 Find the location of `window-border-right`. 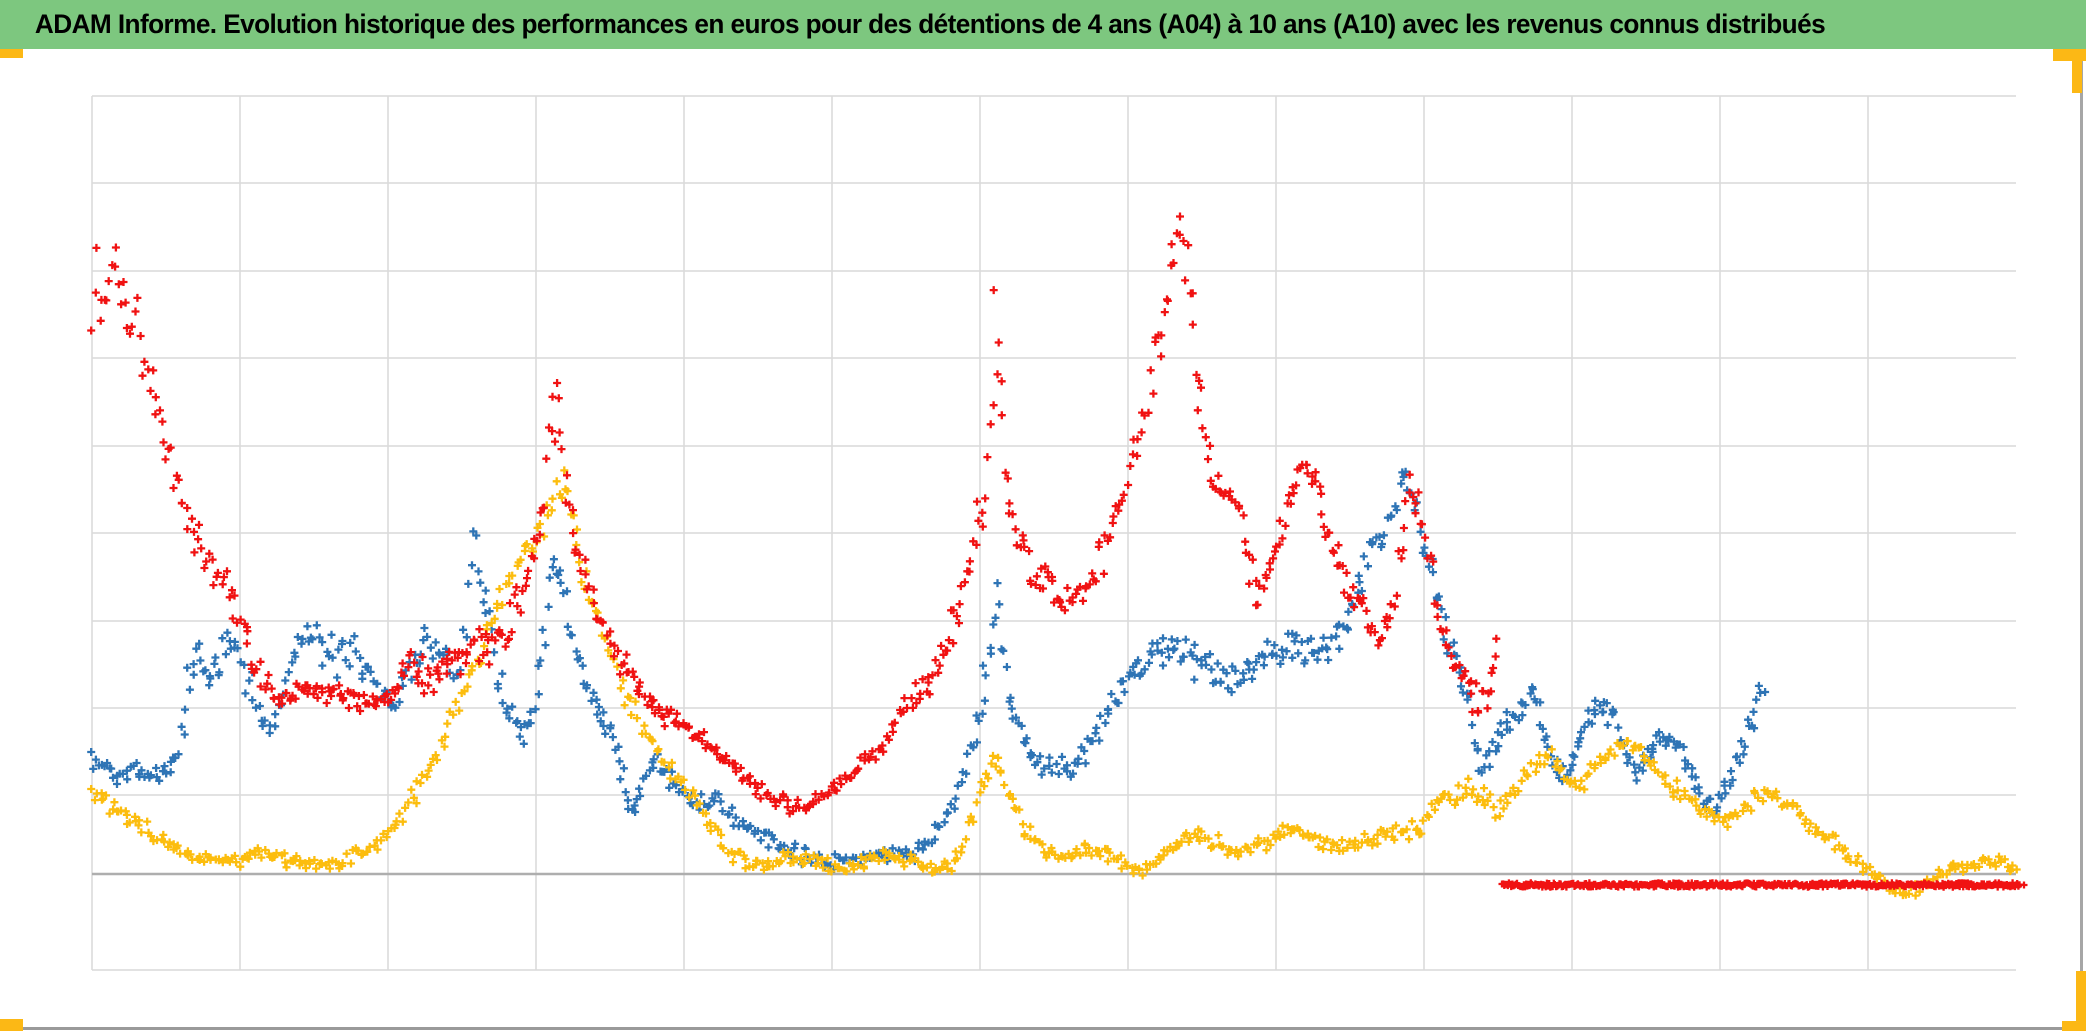

window-border-right is located at coordinates (2081, 540).